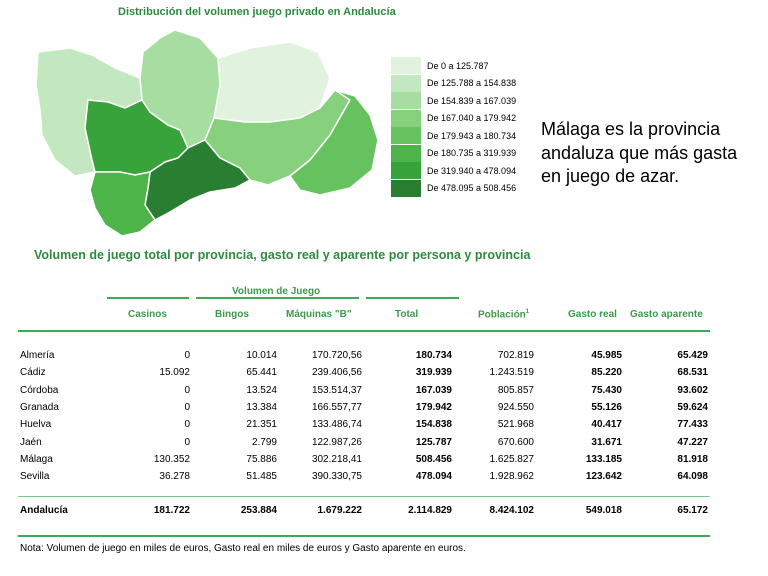 This screenshot has width=768, height=576. What do you see at coordinates (472, 118) in the screenshot?
I see `legend-label: De 167.040 a 179.942` at bounding box center [472, 118].